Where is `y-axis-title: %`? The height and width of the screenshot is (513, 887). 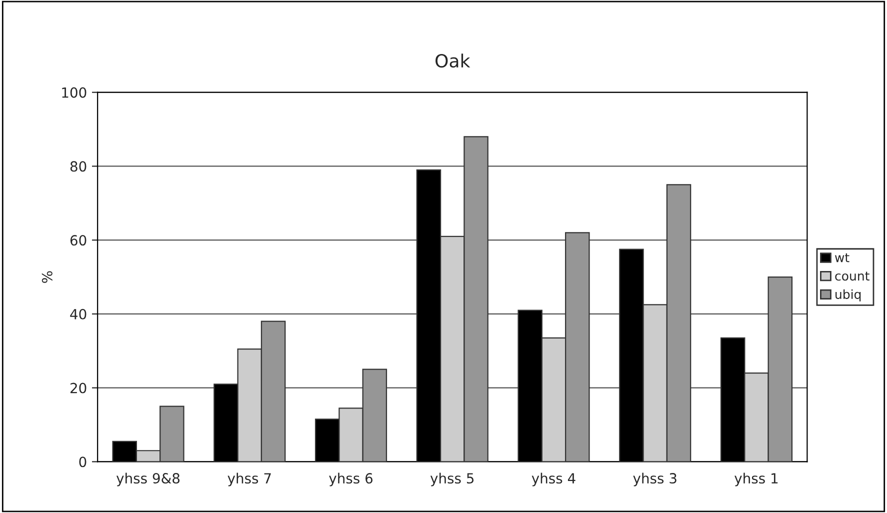 y-axis-title: % is located at coordinates (47, 277).